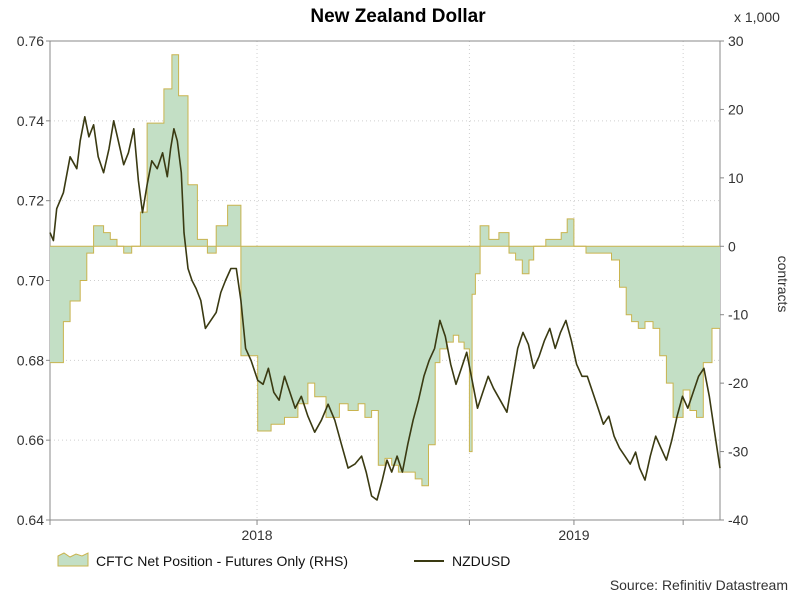 This screenshot has width=797, height=601. I want to click on left-axis-ticks: 0.64 0.66 0.68 0.70 0.72 0.74 0.76, so click(33, 280).